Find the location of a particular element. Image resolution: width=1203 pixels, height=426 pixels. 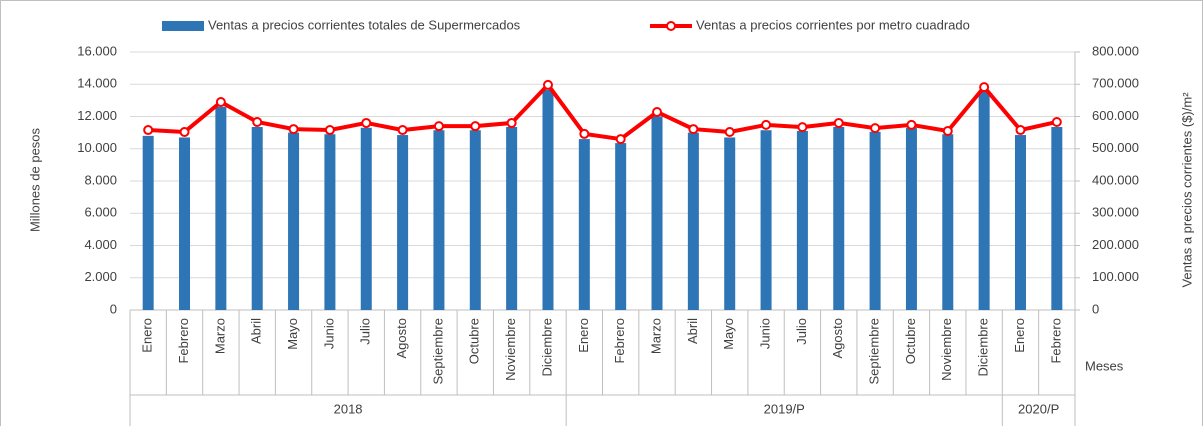

x-tick-label: Marzo is located at coordinates (219, 336).